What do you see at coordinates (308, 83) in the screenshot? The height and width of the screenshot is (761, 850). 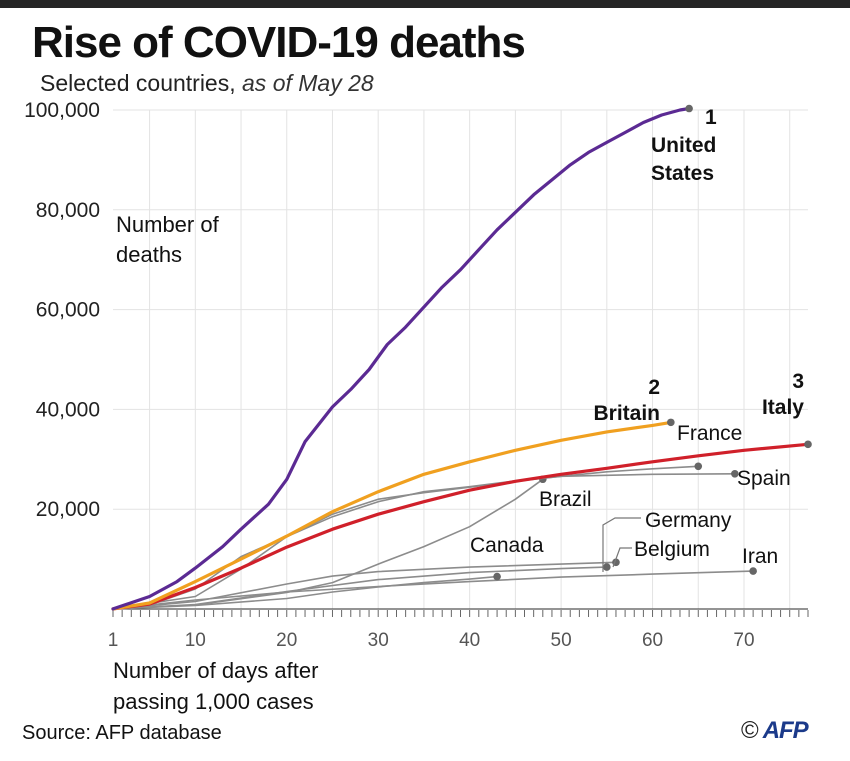 I see `subtitle-date: as of May 28` at bounding box center [308, 83].